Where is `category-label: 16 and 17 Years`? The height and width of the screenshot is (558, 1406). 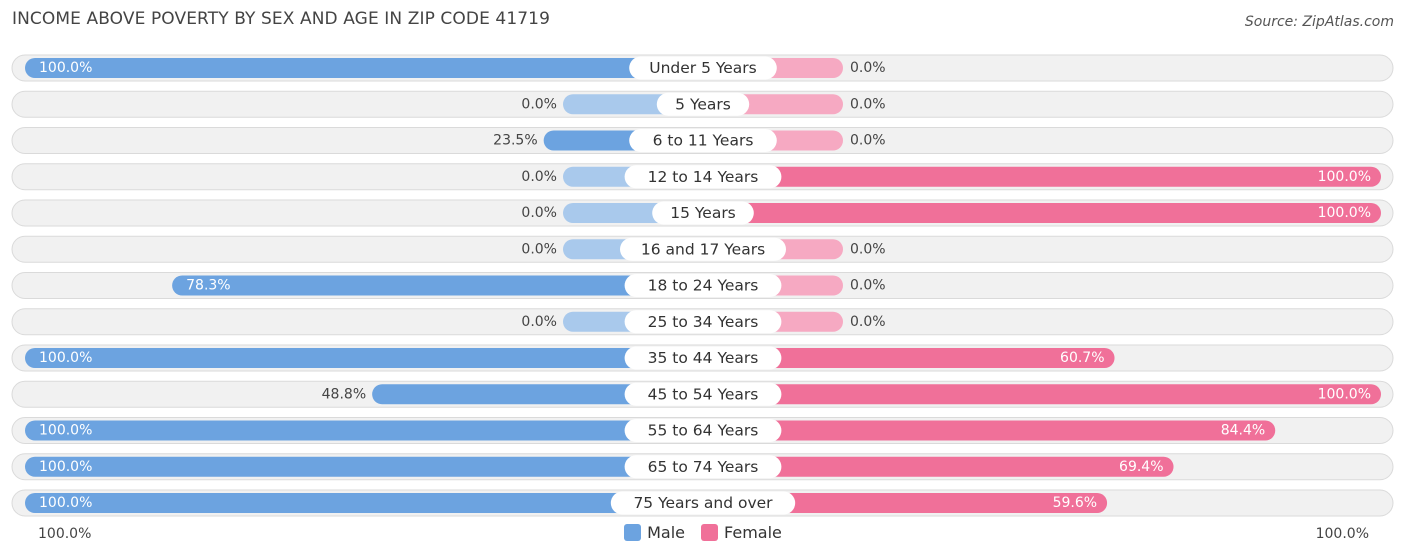 category-label: 16 and 17 Years is located at coordinates (703, 249).